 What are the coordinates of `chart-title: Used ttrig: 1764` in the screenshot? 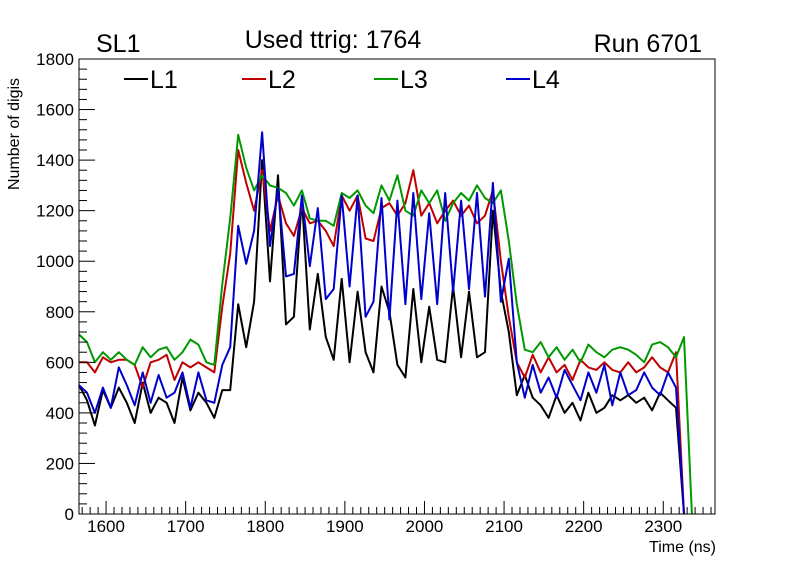 It's located at (333, 40).